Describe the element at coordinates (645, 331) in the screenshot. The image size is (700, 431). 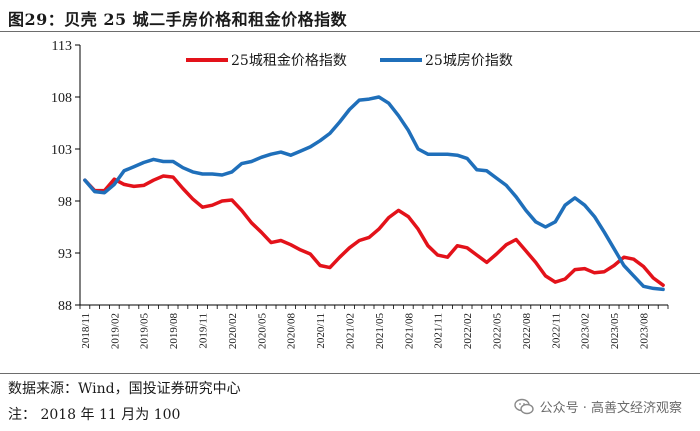
I see `x-tick-label: 2023/08` at that location.